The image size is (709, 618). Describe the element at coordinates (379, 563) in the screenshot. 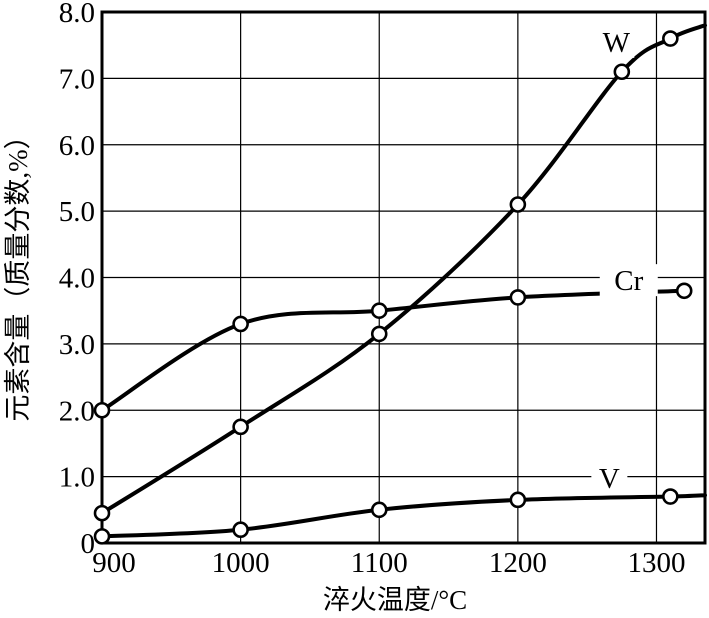

I see `x-tick-label: 1100` at that location.